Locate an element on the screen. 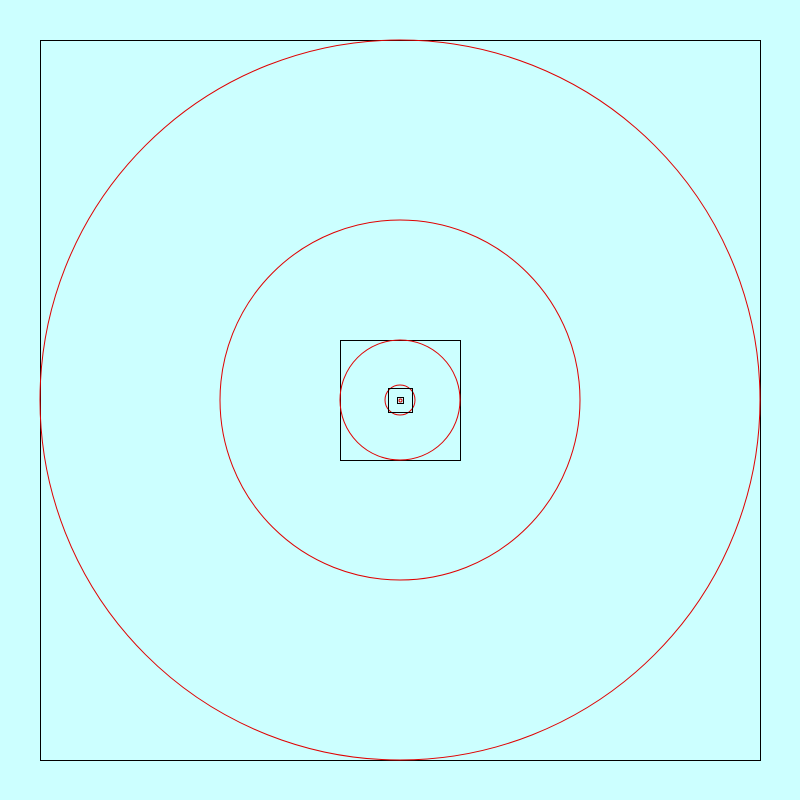 The image size is (800, 800). tiny-circle is located at coordinates (400, 400).